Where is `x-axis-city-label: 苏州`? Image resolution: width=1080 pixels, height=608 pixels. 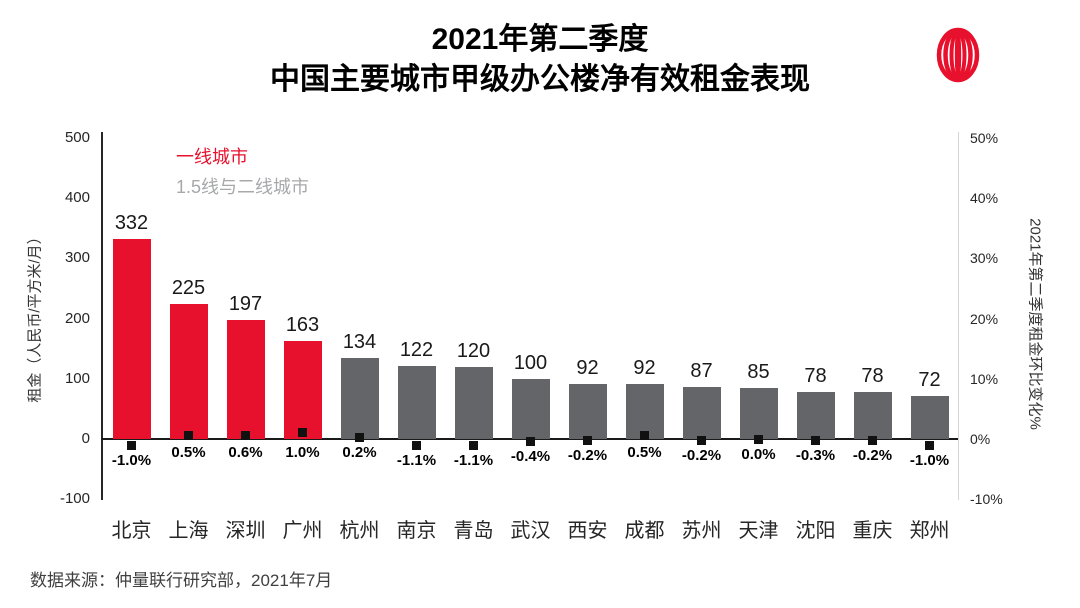 x-axis-city-label: 苏州 is located at coordinates (701, 531).